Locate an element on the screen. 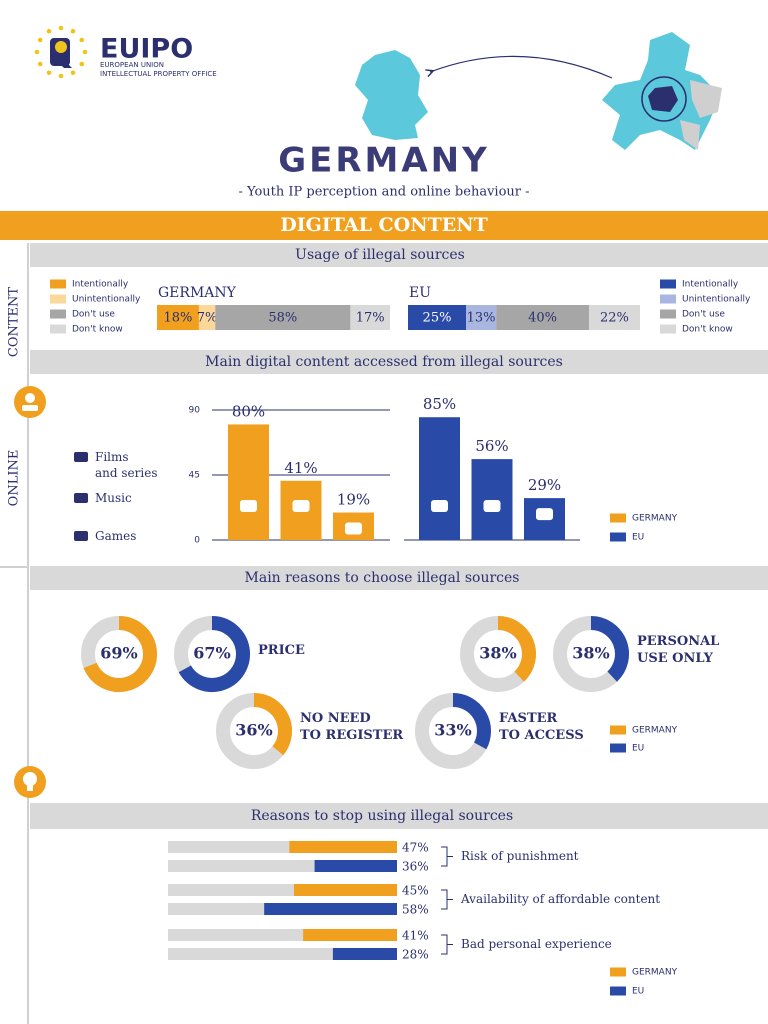  title: GERMANY is located at coordinates (384, 161).